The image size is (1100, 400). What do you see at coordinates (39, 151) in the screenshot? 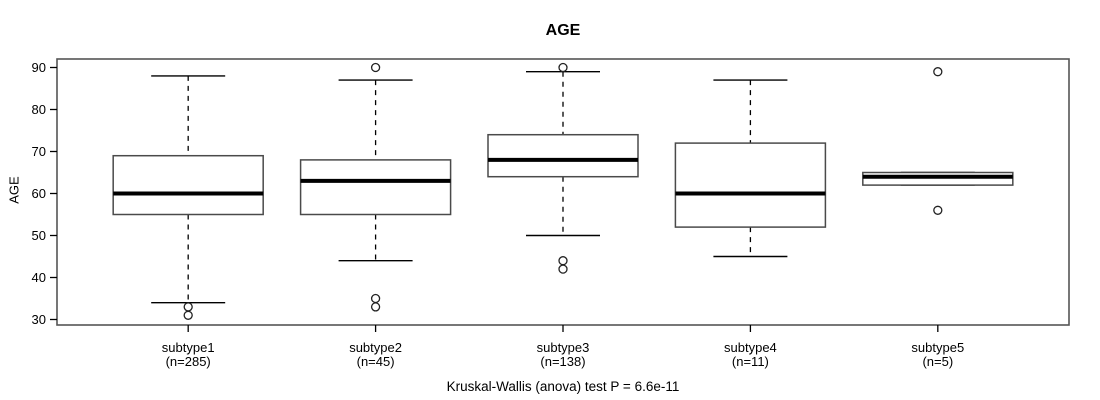
I see `y-tick-label: 70` at bounding box center [39, 151].